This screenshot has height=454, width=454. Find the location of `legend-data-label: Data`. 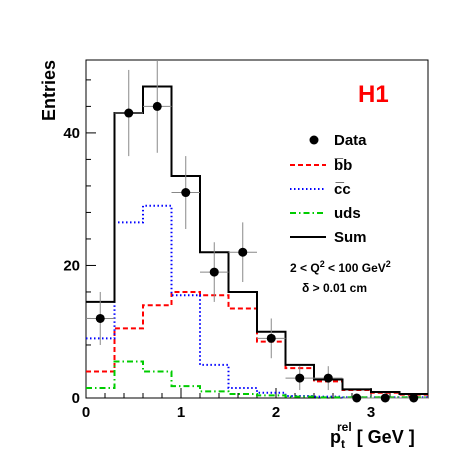

legend-data-label: Data is located at coordinates (350, 140).